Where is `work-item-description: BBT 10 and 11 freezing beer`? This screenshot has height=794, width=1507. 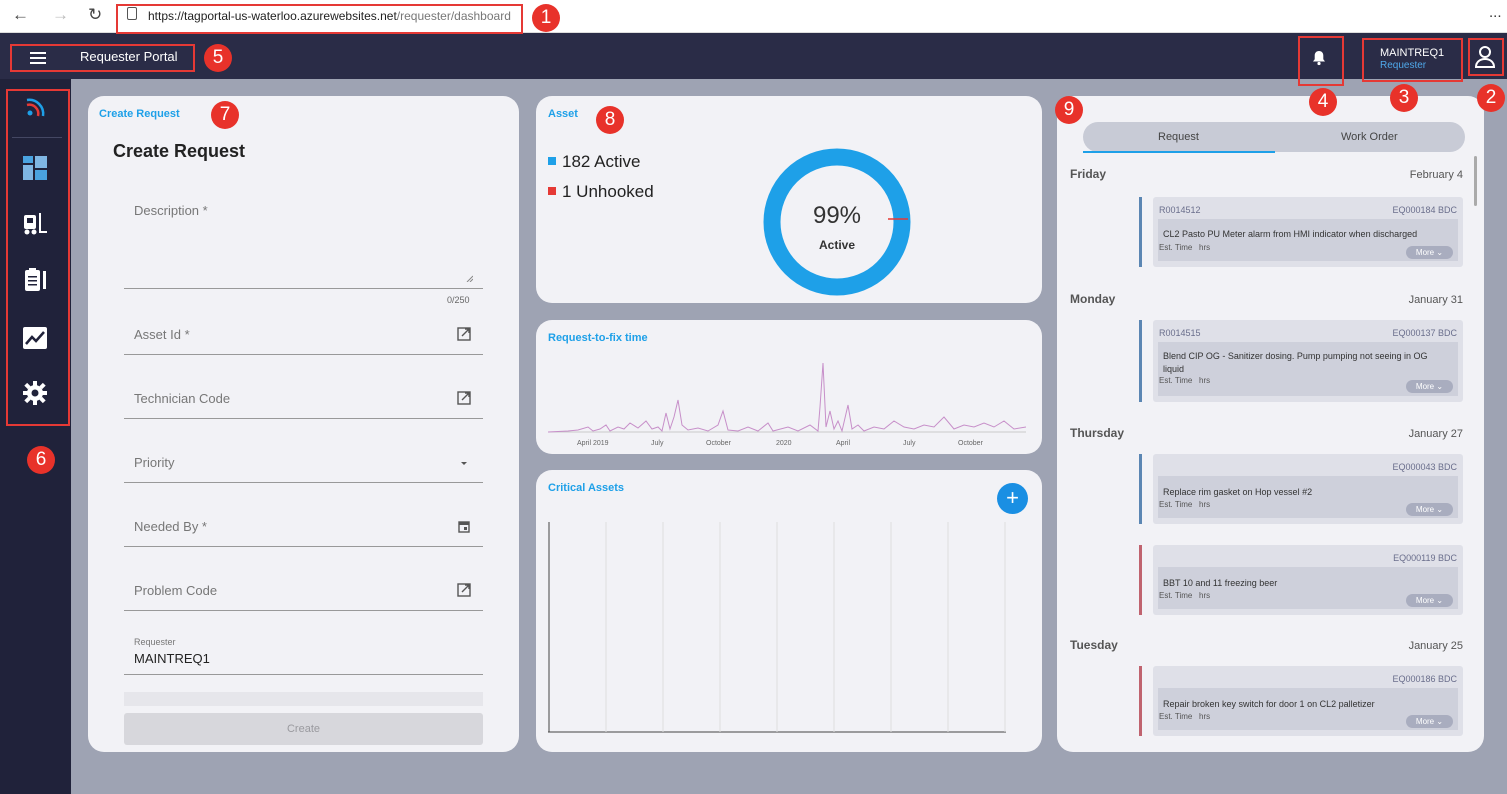
work-item-description: BBT 10 and 11 freezing beer is located at coordinates (1220, 583).